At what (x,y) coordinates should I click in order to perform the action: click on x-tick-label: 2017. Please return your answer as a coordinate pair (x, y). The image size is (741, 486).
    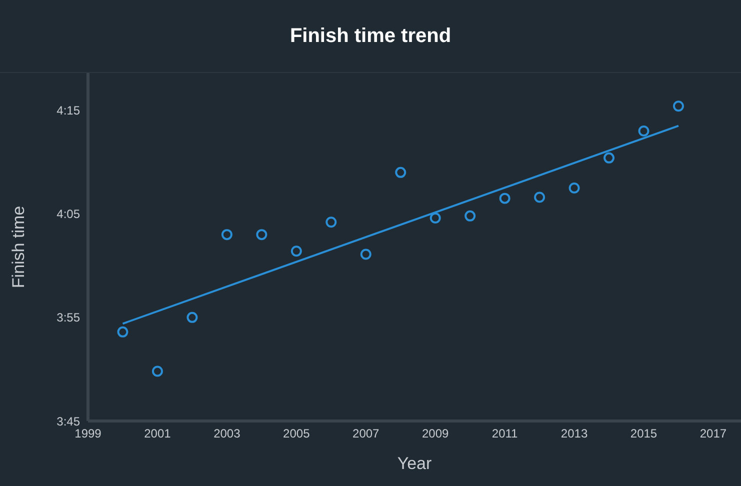
    Looking at the image, I should click on (713, 433).